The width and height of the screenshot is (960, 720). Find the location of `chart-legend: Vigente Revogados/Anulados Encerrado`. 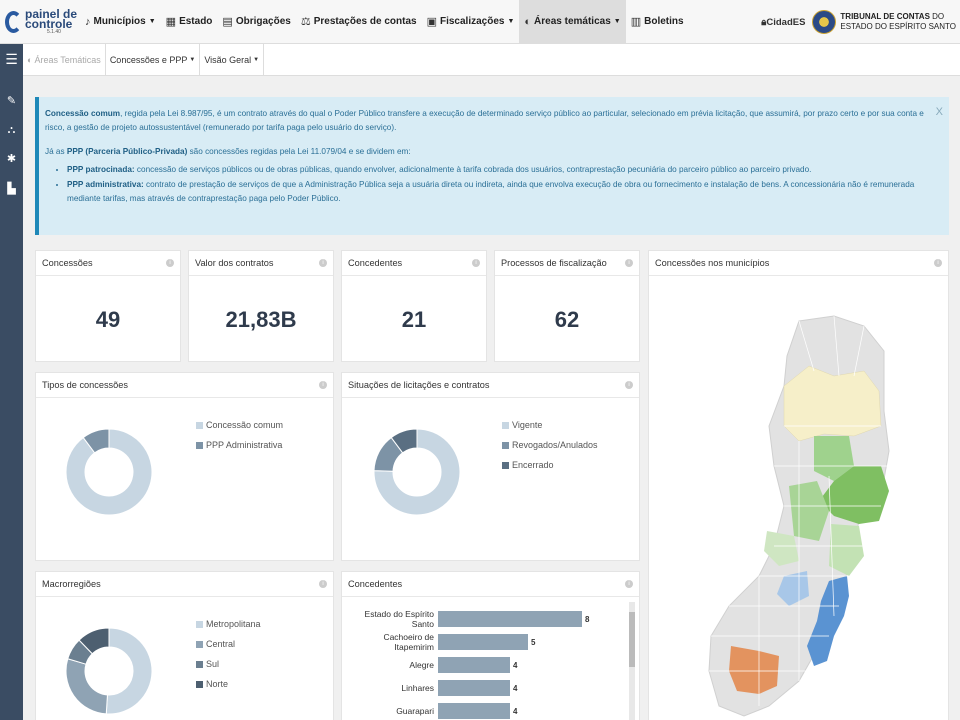

chart-legend: Vigente Revogados/Anulados Encerrado is located at coordinates (550, 445).